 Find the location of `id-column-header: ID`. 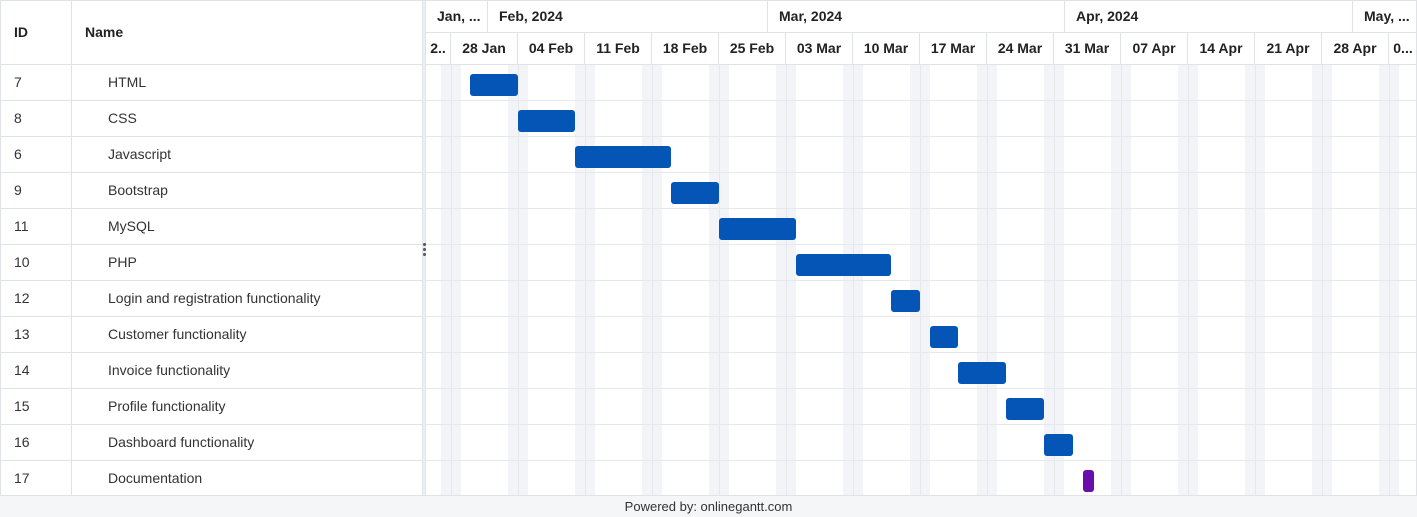

id-column-header: ID is located at coordinates (21, 32).